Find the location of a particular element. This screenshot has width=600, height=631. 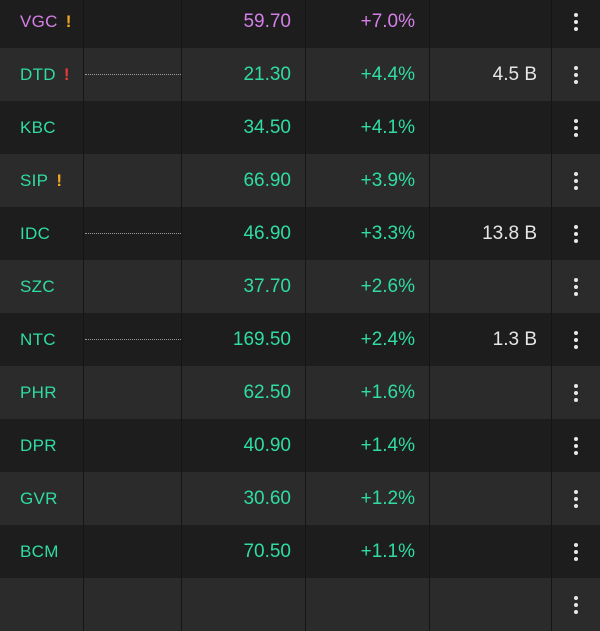

change-cell: +2.6% is located at coordinates (368, 286).